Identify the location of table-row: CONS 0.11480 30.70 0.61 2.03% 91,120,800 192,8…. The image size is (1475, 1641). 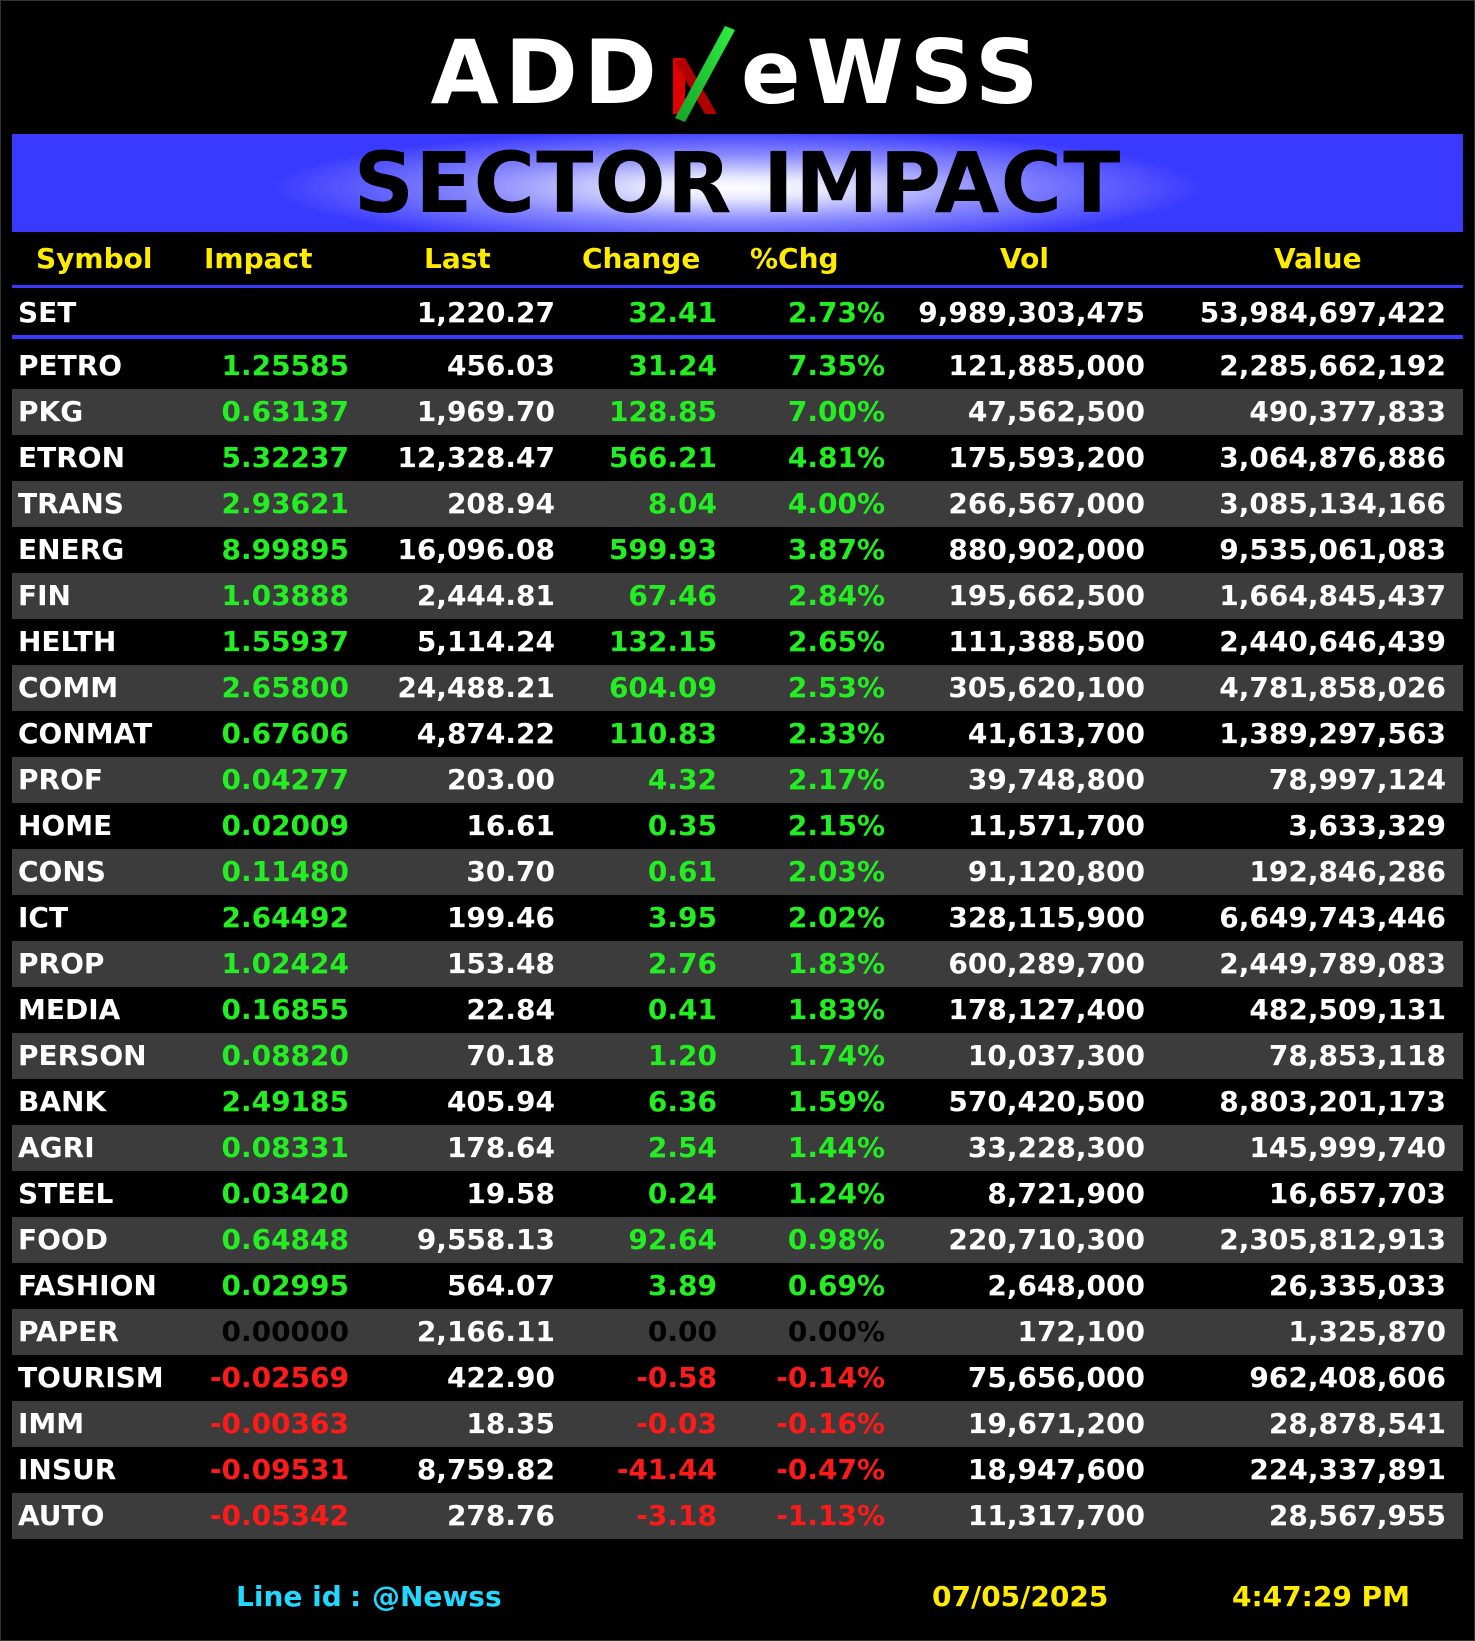
(737, 872).